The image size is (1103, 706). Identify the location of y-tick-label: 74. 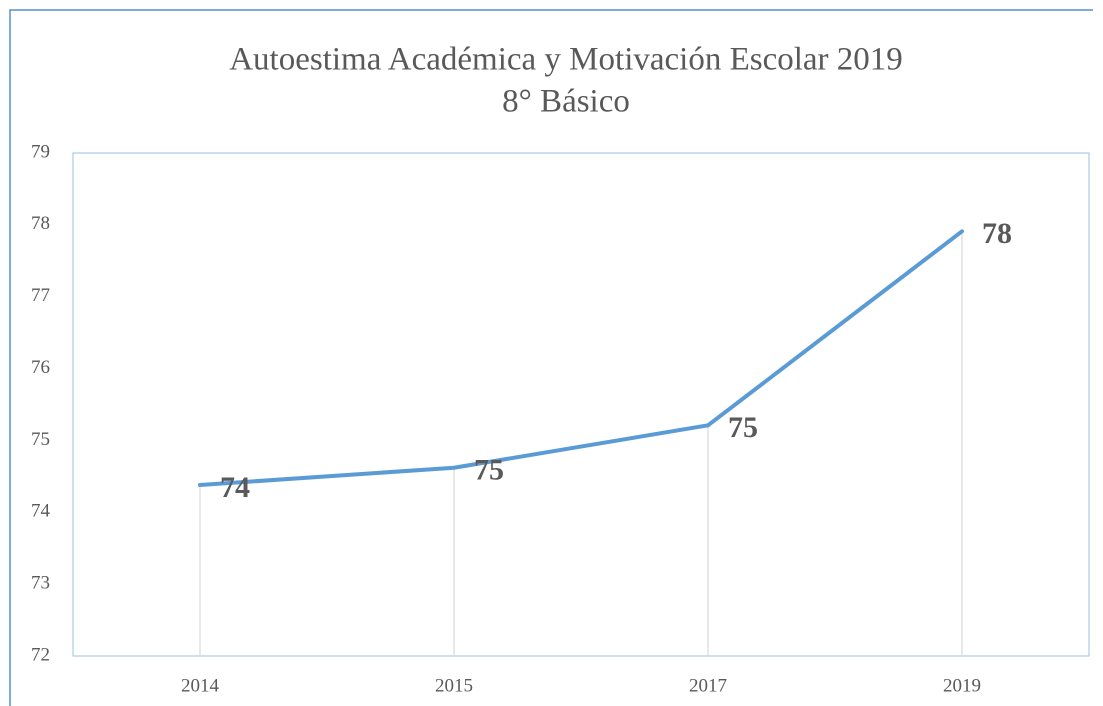
(41, 511).